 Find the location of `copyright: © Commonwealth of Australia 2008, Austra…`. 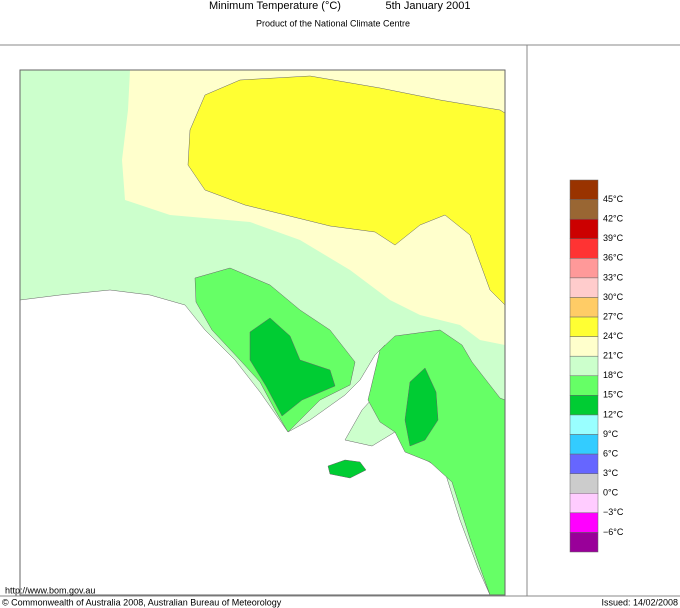

copyright: © Commonwealth of Australia 2008, Austra… is located at coordinates (142, 602).